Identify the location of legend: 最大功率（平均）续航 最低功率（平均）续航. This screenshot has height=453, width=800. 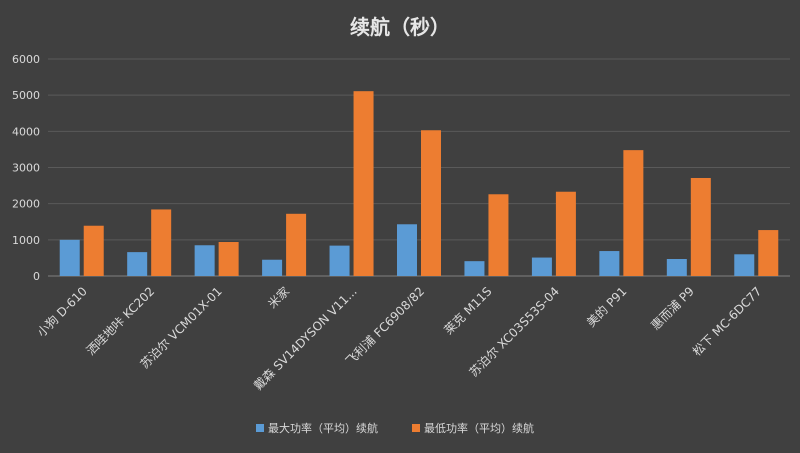
(395, 428).